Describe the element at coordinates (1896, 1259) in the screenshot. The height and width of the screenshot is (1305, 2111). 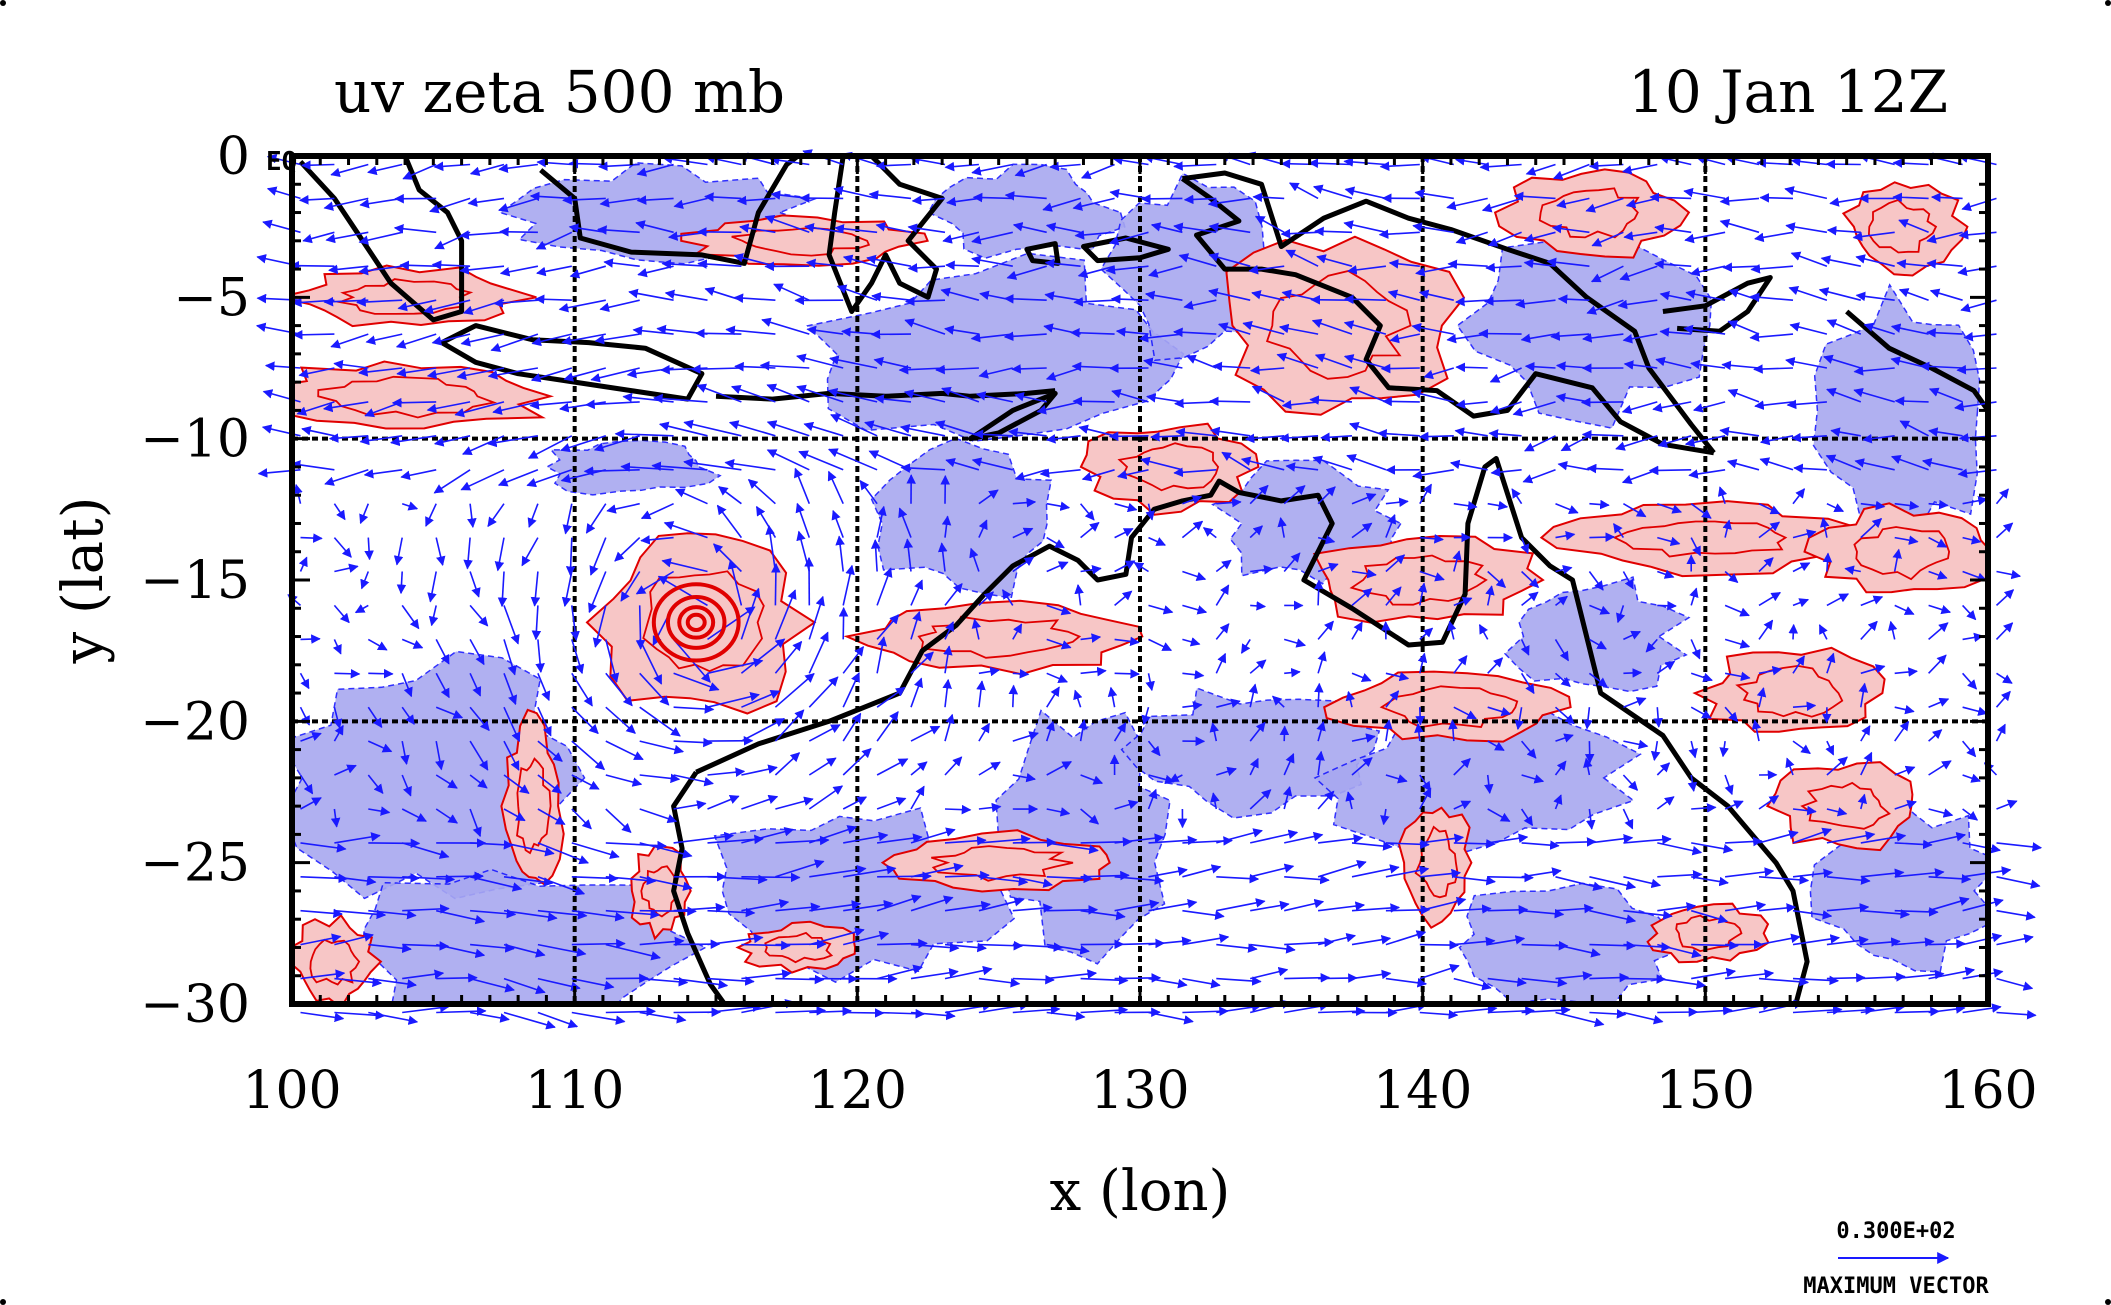
I see `max-vector-legend: 0.300E+02 MAXIMUM VECTOR` at that location.